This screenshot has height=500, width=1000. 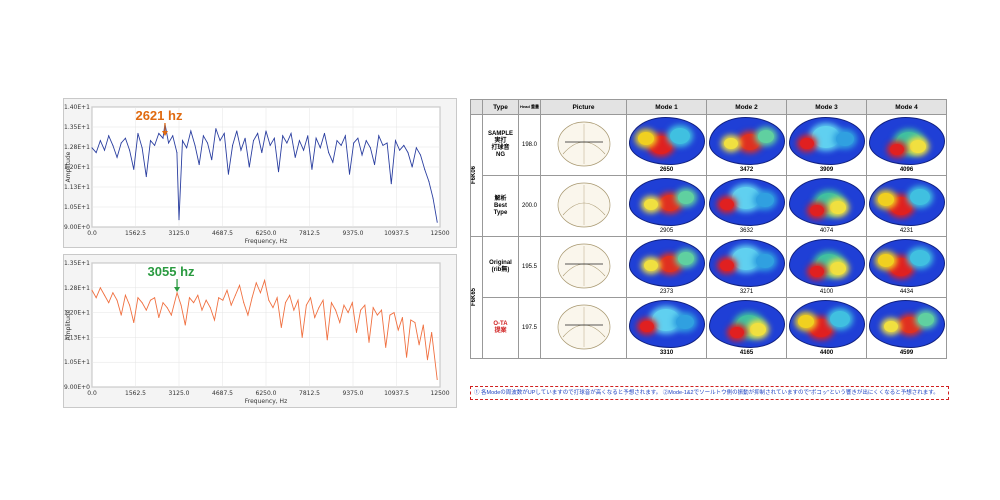 What do you see at coordinates (500, 107) in the screenshot?
I see `header-type: Type` at bounding box center [500, 107].